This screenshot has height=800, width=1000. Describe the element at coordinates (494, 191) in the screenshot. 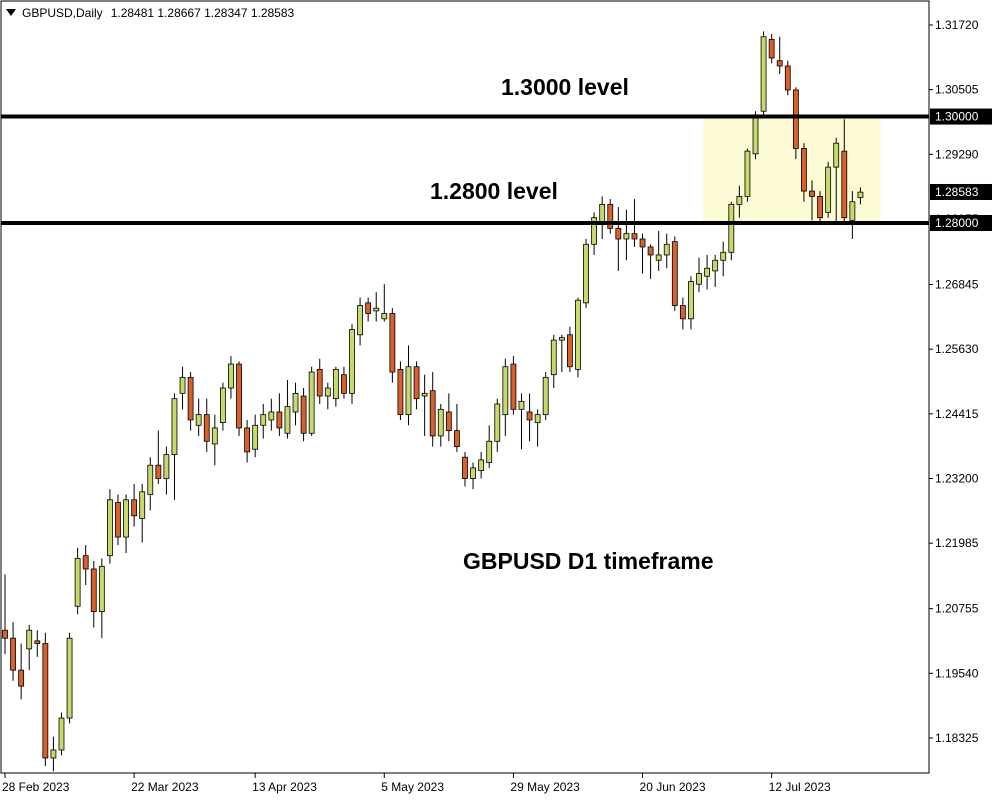

I see `annotation-1-2800-level: 1.2800 level` at that location.